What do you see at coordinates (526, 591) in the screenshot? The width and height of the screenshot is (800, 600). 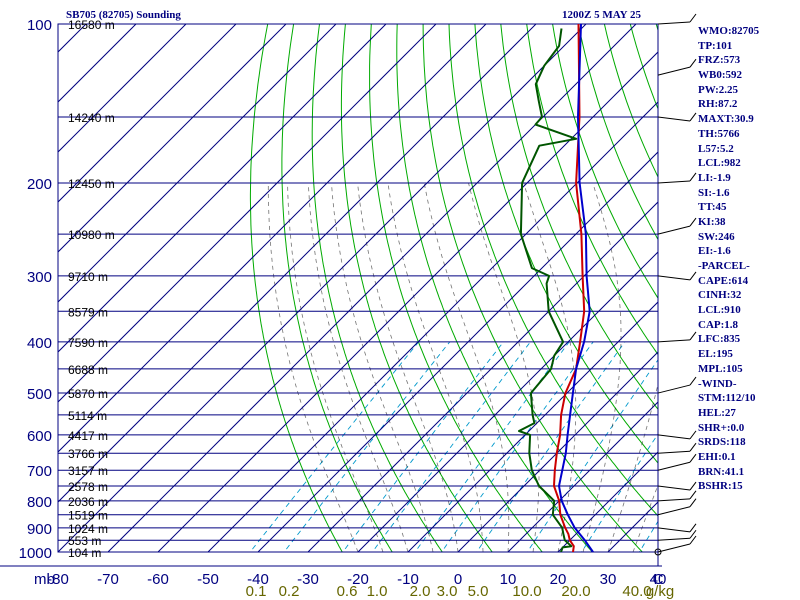 I see `mixing-ratio-label: 10.0` at bounding box center [526, 591].